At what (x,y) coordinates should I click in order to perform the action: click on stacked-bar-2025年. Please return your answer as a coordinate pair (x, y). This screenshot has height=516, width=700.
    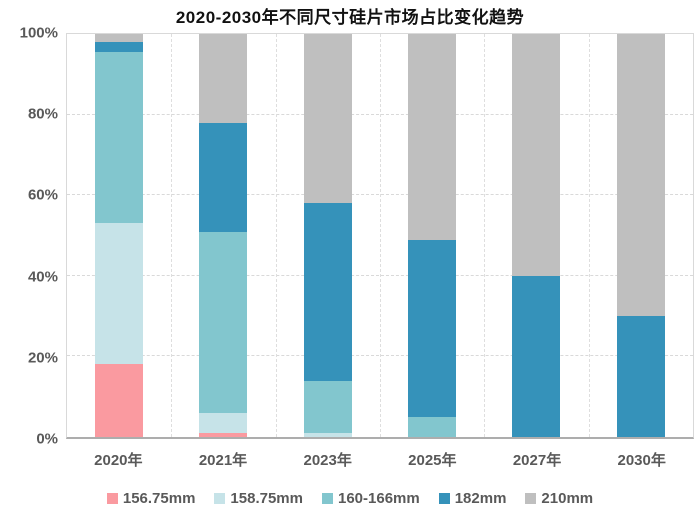
    Looking at the image, I should click on (432, 235).